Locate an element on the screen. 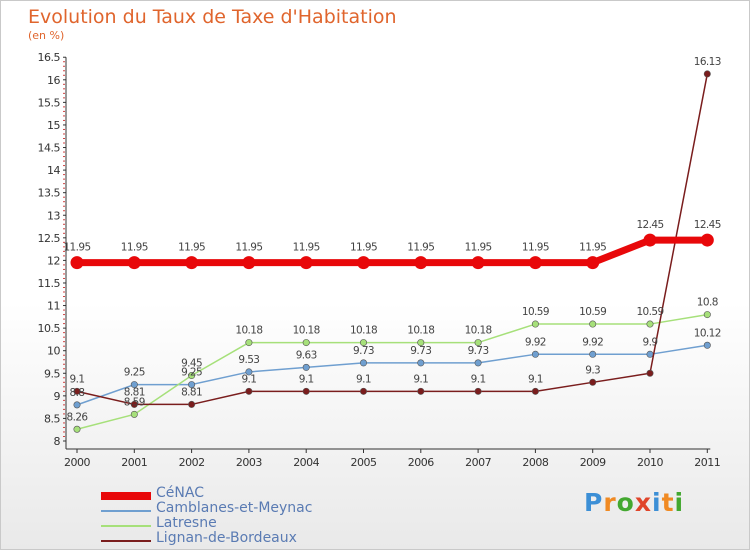 The width and height of the screenshot is (750, 550). y-tick-label: 15 is located at coordinates (53, 125).